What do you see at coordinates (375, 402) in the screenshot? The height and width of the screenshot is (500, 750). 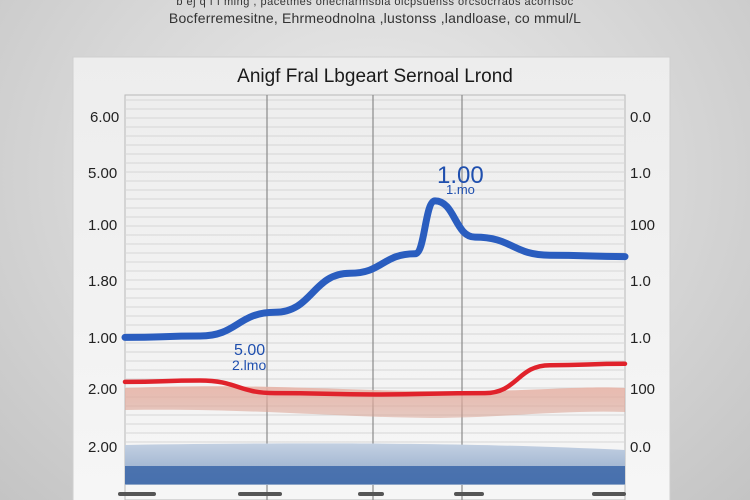 I see `red-band` at bounding box center [375, 402].